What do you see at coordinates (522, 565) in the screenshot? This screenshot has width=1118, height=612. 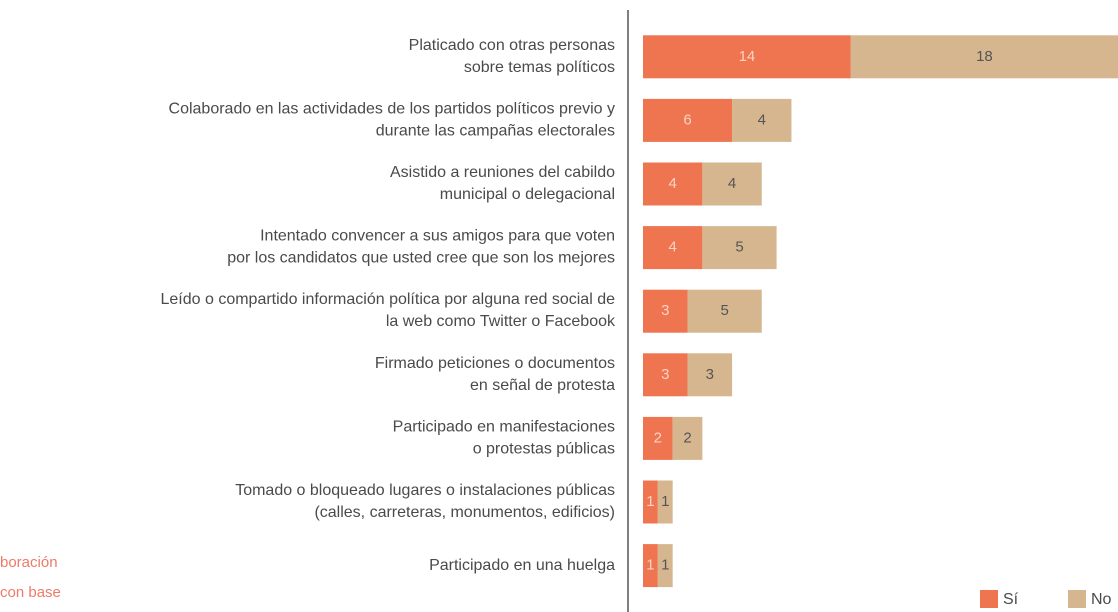 I see `category-label: Participado en una huelga` at bounding box center [522, 565].